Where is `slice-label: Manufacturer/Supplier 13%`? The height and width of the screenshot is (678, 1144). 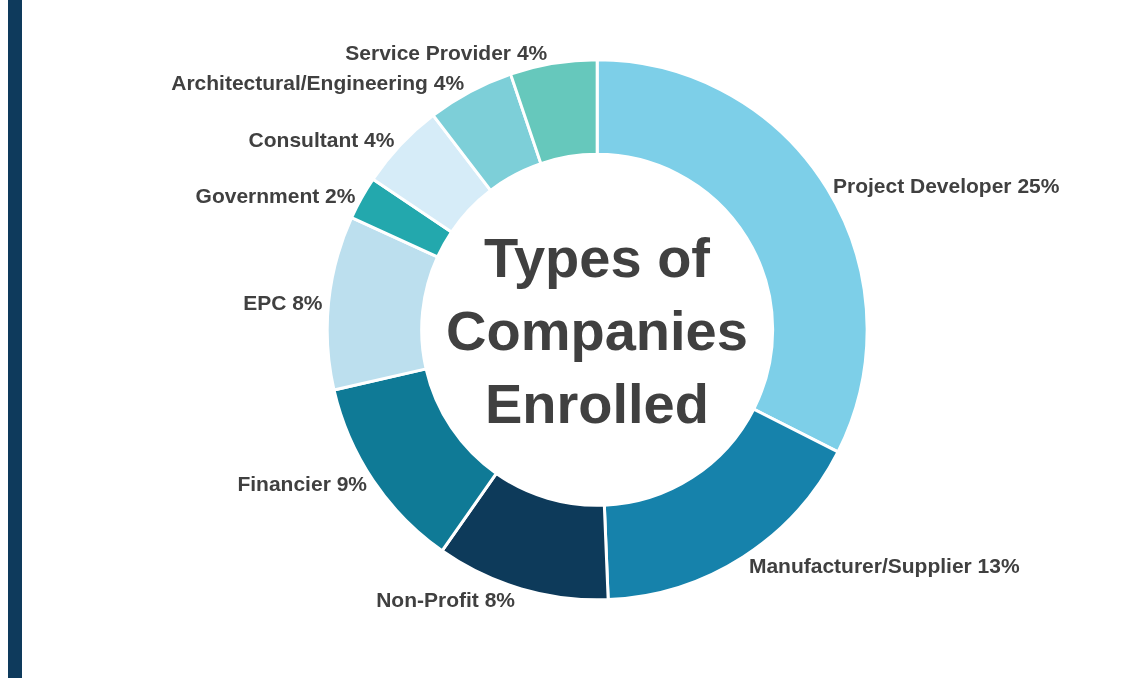
slice-label: Manufacturer/Supplier 13% is located at coordinates (884, 565).